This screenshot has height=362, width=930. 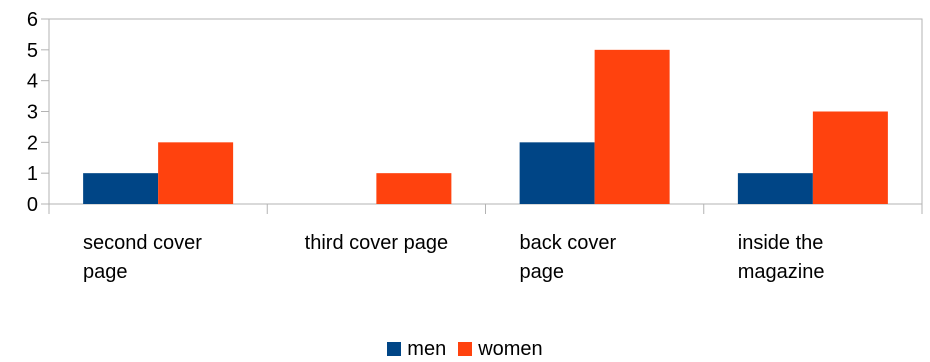 I want to click on legend-item-women: women, so click(x=500, y=349).